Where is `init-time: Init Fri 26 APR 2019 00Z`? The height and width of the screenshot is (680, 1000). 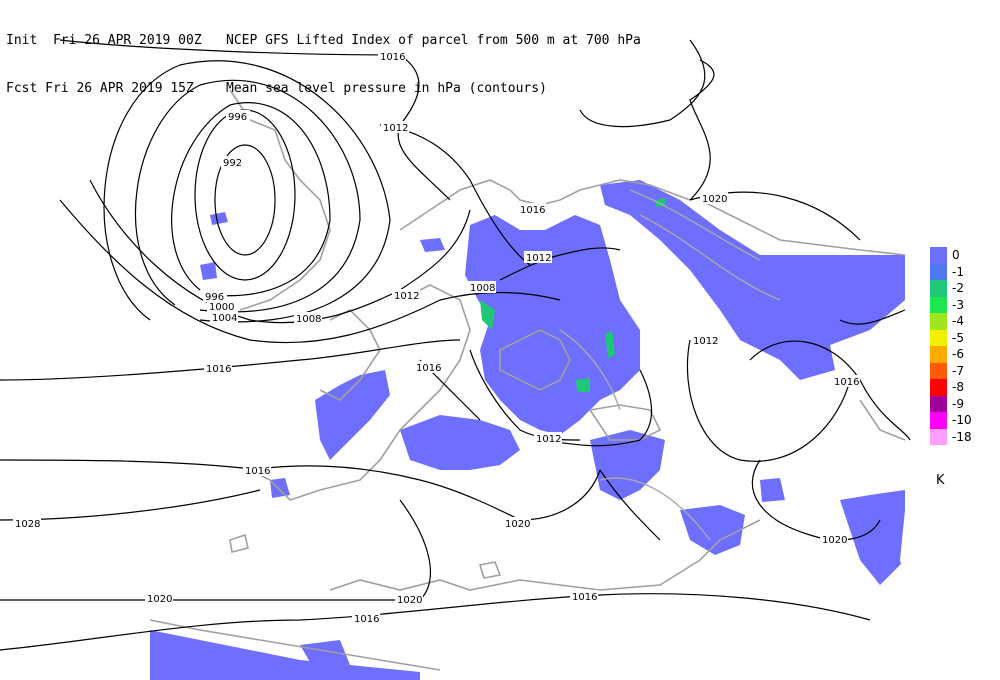 init-time: Init Fri 26 APR 2019 00Z is located at coordinates (104, 40).